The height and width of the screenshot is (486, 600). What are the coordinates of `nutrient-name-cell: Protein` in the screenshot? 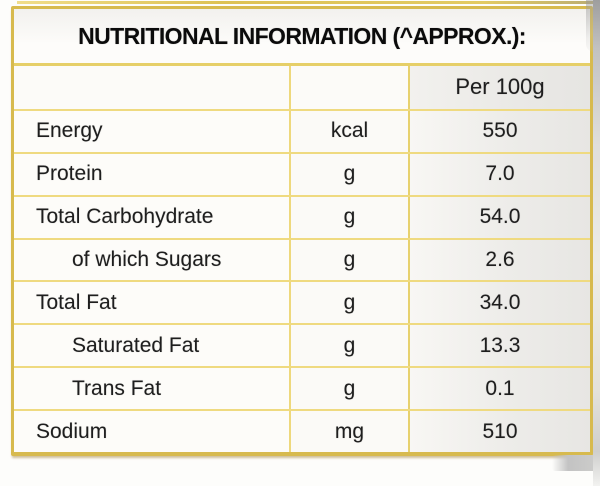 It's located at (151, 174).